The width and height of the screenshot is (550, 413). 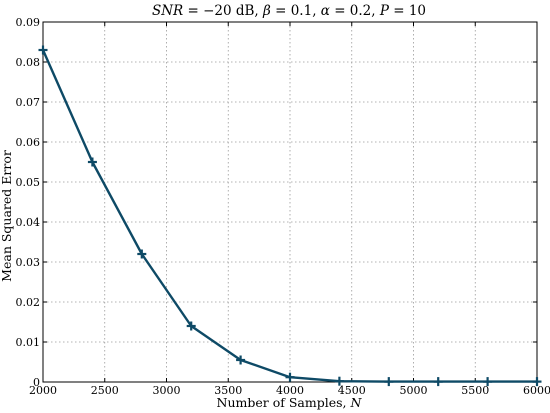 I want to click on x-tick-label: 6000, so click(x=536, y=390).